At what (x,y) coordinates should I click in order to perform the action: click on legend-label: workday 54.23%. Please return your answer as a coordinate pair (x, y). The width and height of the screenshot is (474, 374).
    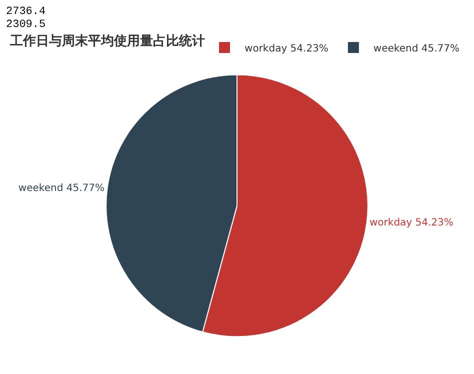
    Looking at the image, I should click on (286, 48).